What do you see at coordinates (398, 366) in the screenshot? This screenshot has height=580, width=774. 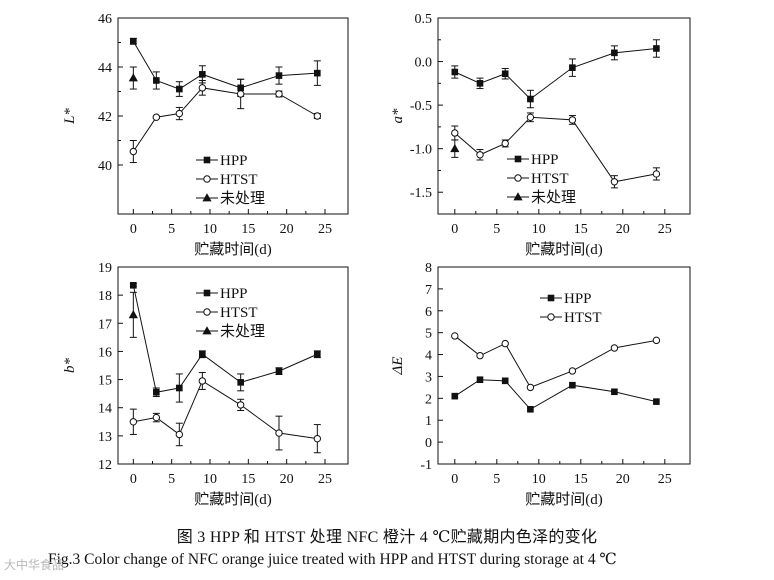 I see `y-axis-title: ΔE` at bounding box center [398, 366].